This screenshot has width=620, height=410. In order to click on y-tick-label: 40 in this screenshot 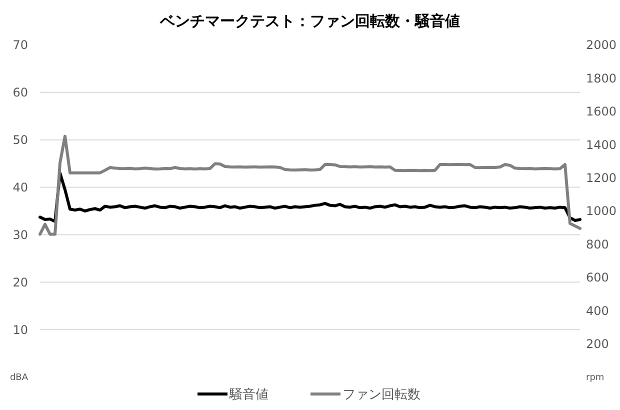, I will do `click(20, 187)`.